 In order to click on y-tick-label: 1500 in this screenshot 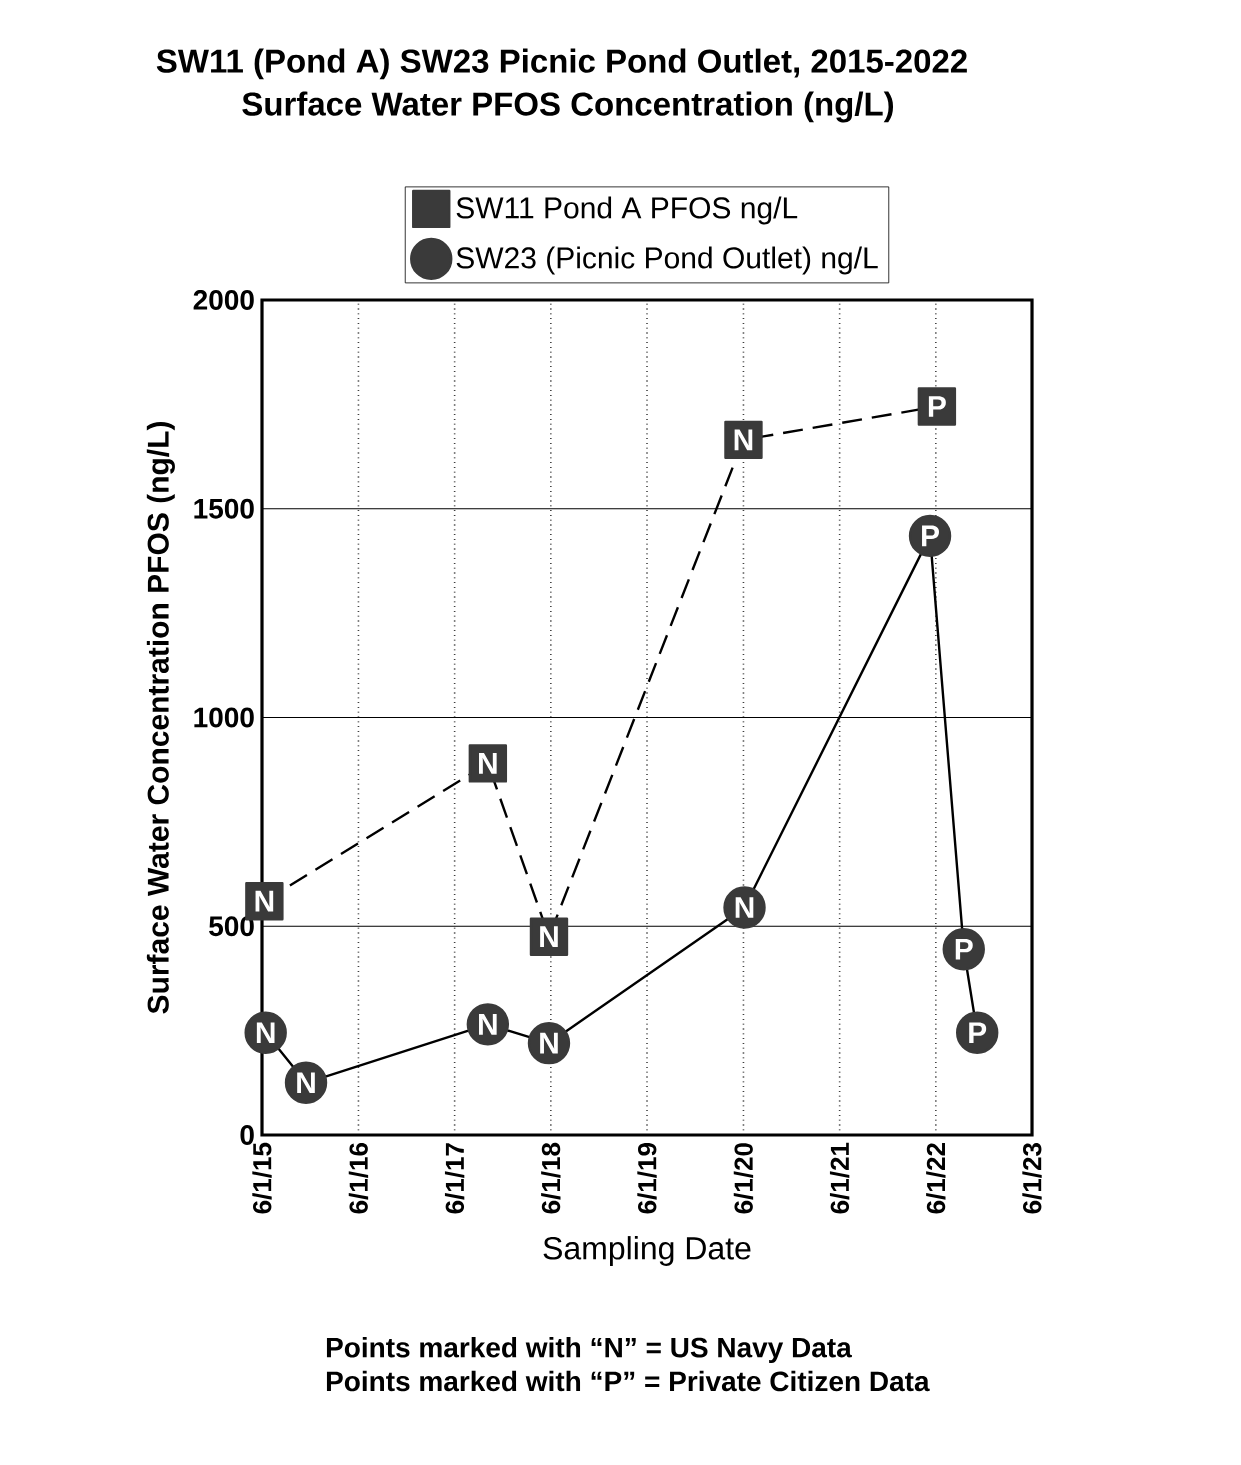, I will do `click(224, 508)`.